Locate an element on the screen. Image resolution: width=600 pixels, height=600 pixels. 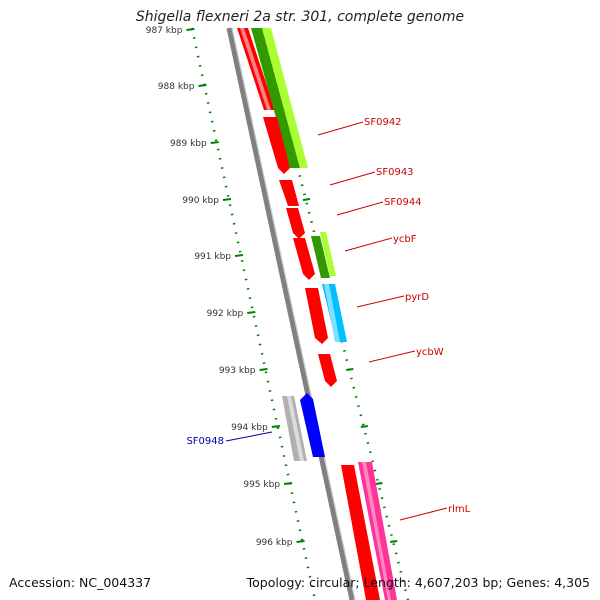
gene-label-sf0942: SF0942 is located at coordinates (383, 122).